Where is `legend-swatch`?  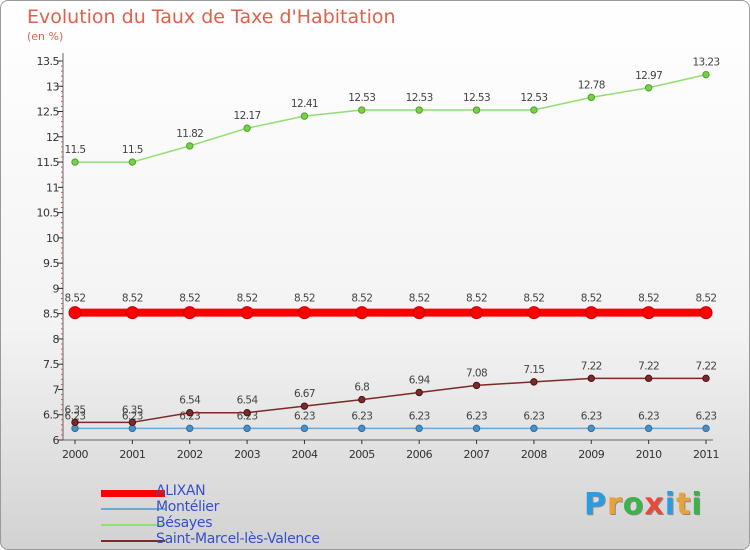
legend-swatch is located at coordinates (133, 541).